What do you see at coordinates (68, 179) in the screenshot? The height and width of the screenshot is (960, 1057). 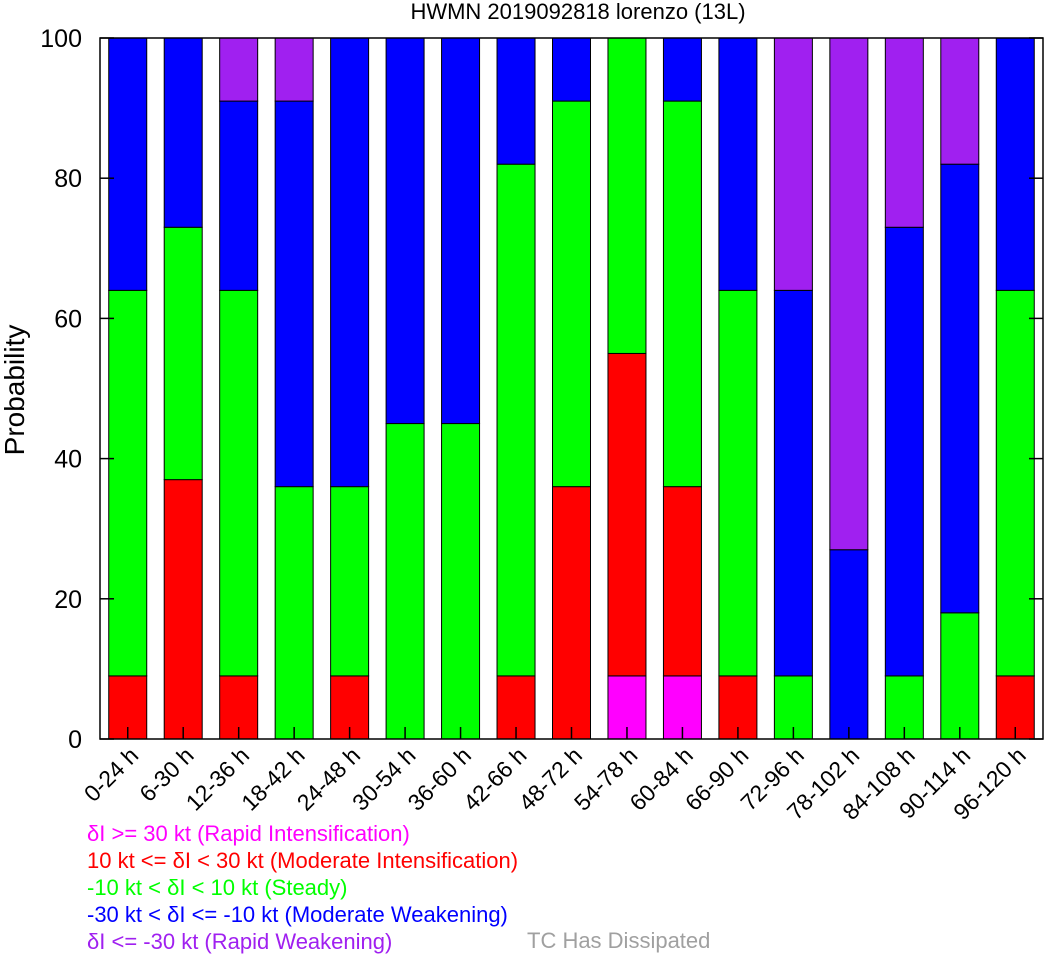 I see `y-tick-label-4: 80` at bounding box center [68, 179].